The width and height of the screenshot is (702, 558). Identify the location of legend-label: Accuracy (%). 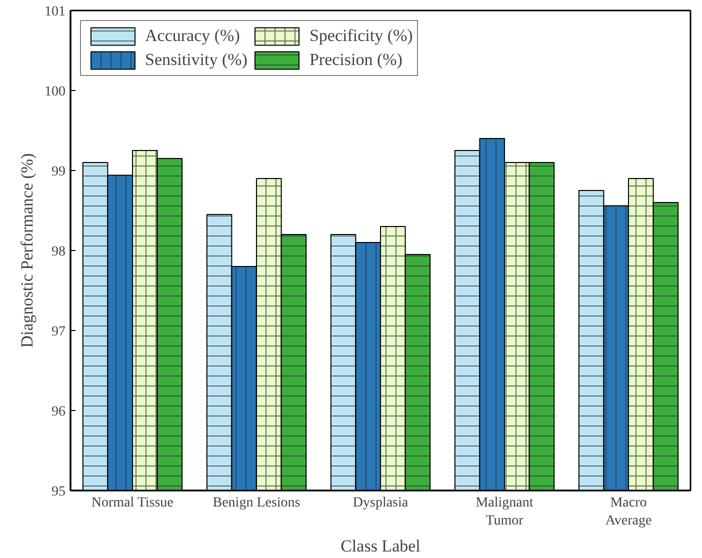
(192, 36).